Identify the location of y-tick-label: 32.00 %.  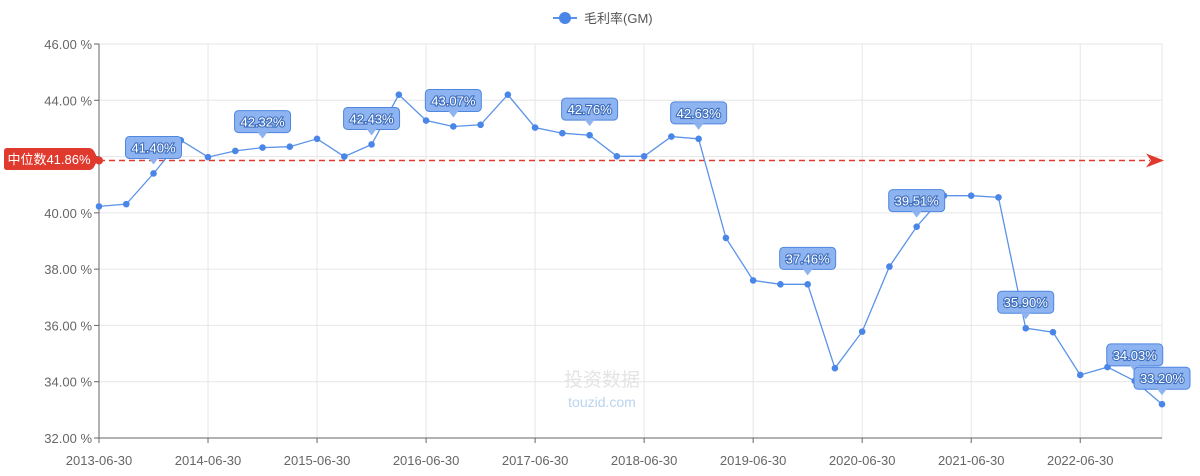
(68, 438).